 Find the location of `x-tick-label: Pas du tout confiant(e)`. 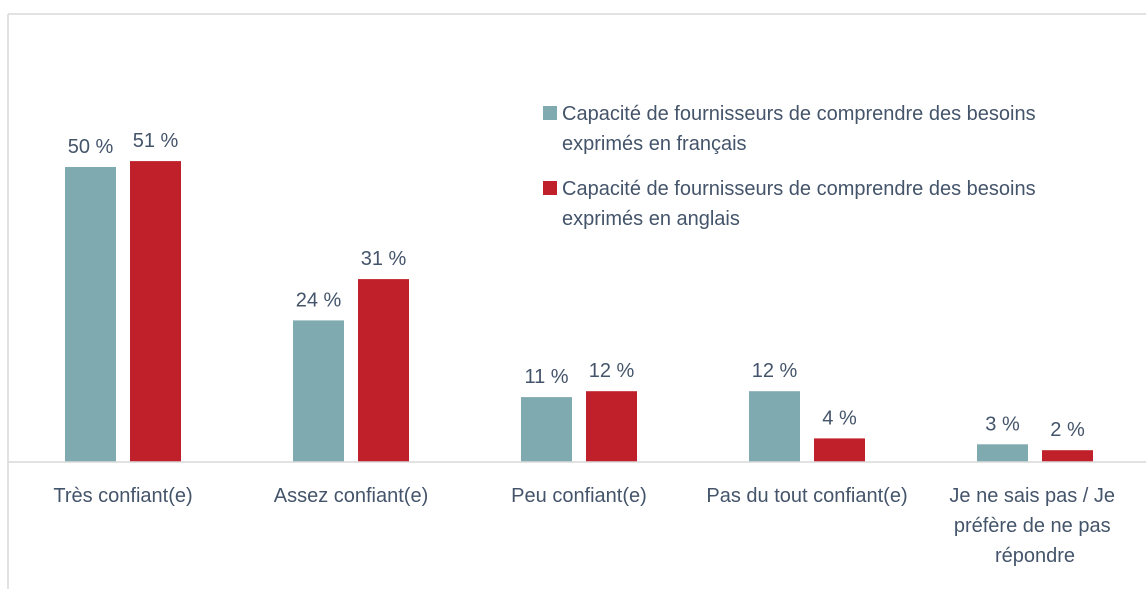

x-tick-label: Pas du tout confiant(e) is located at coordinates (806, 496).